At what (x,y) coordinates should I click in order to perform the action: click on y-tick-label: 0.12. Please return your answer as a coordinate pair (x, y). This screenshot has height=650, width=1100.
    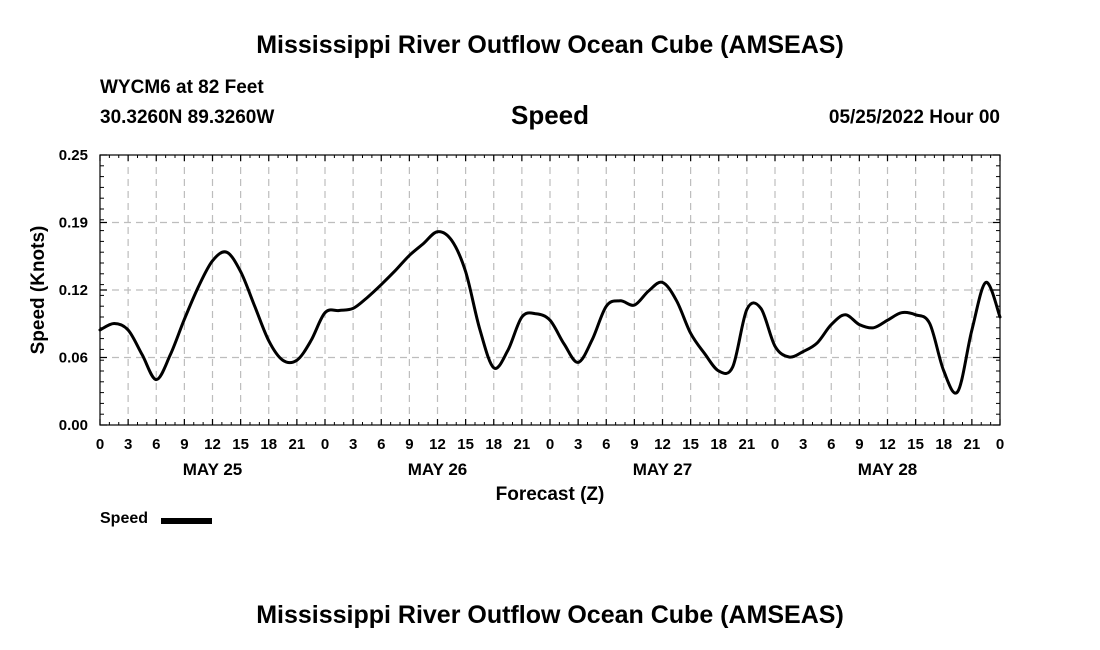
    Looking at the image, I should click on (73, 290).